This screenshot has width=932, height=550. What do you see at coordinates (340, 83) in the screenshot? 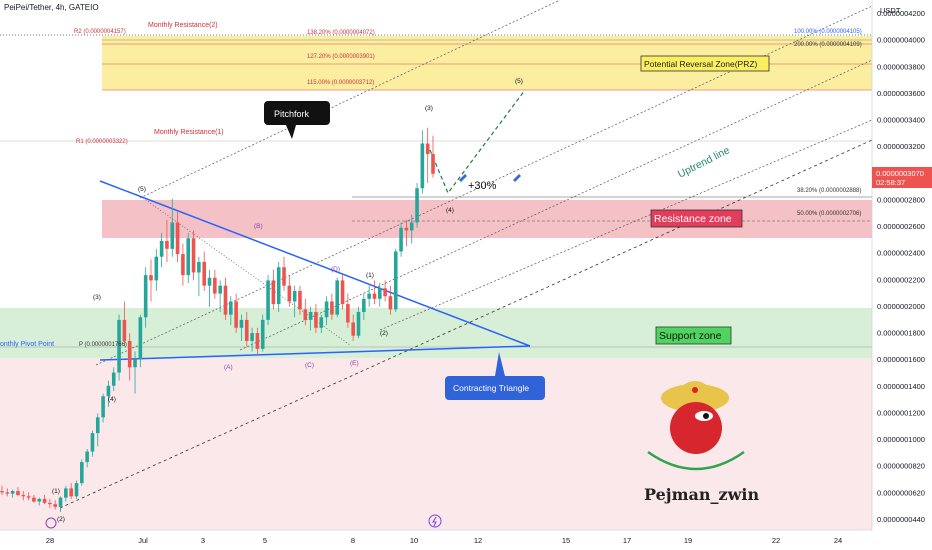
I see `fib-115-label: 115.00% (0.0000003712)` at bounding box center [340, 83].